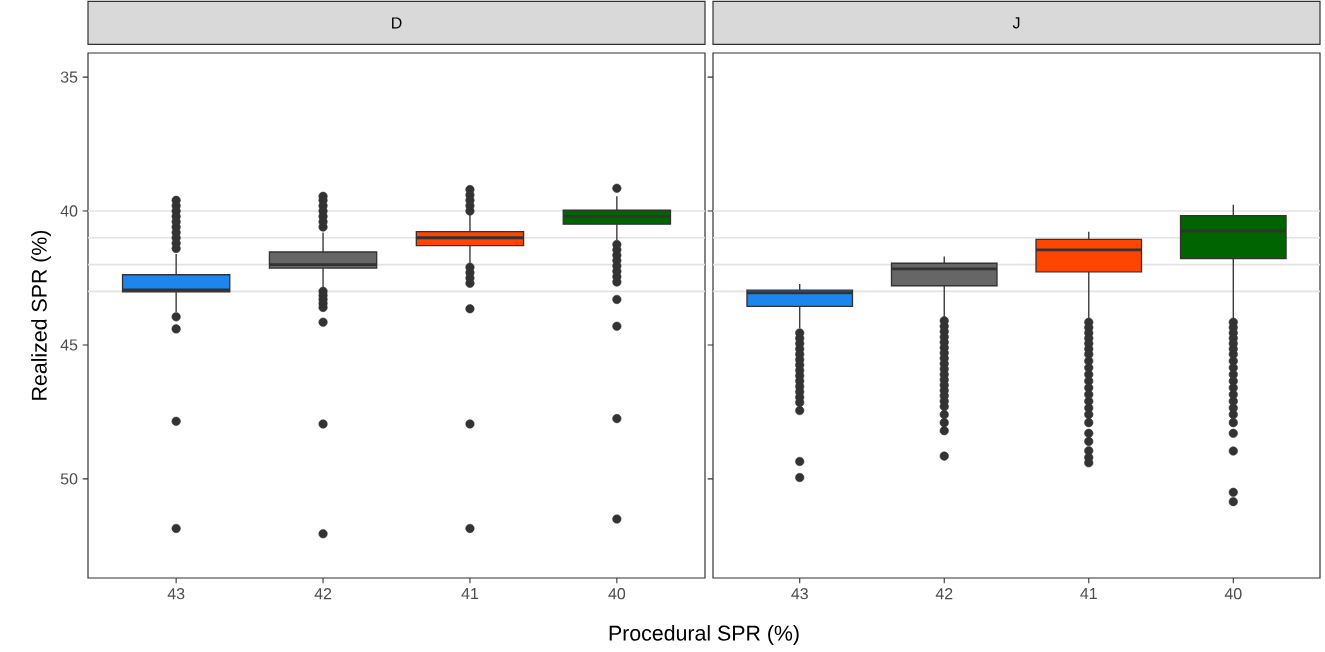 The width and height of the screenshot is (1325, 652). I want to click on y-tick-label: 50, so click(69, 479).